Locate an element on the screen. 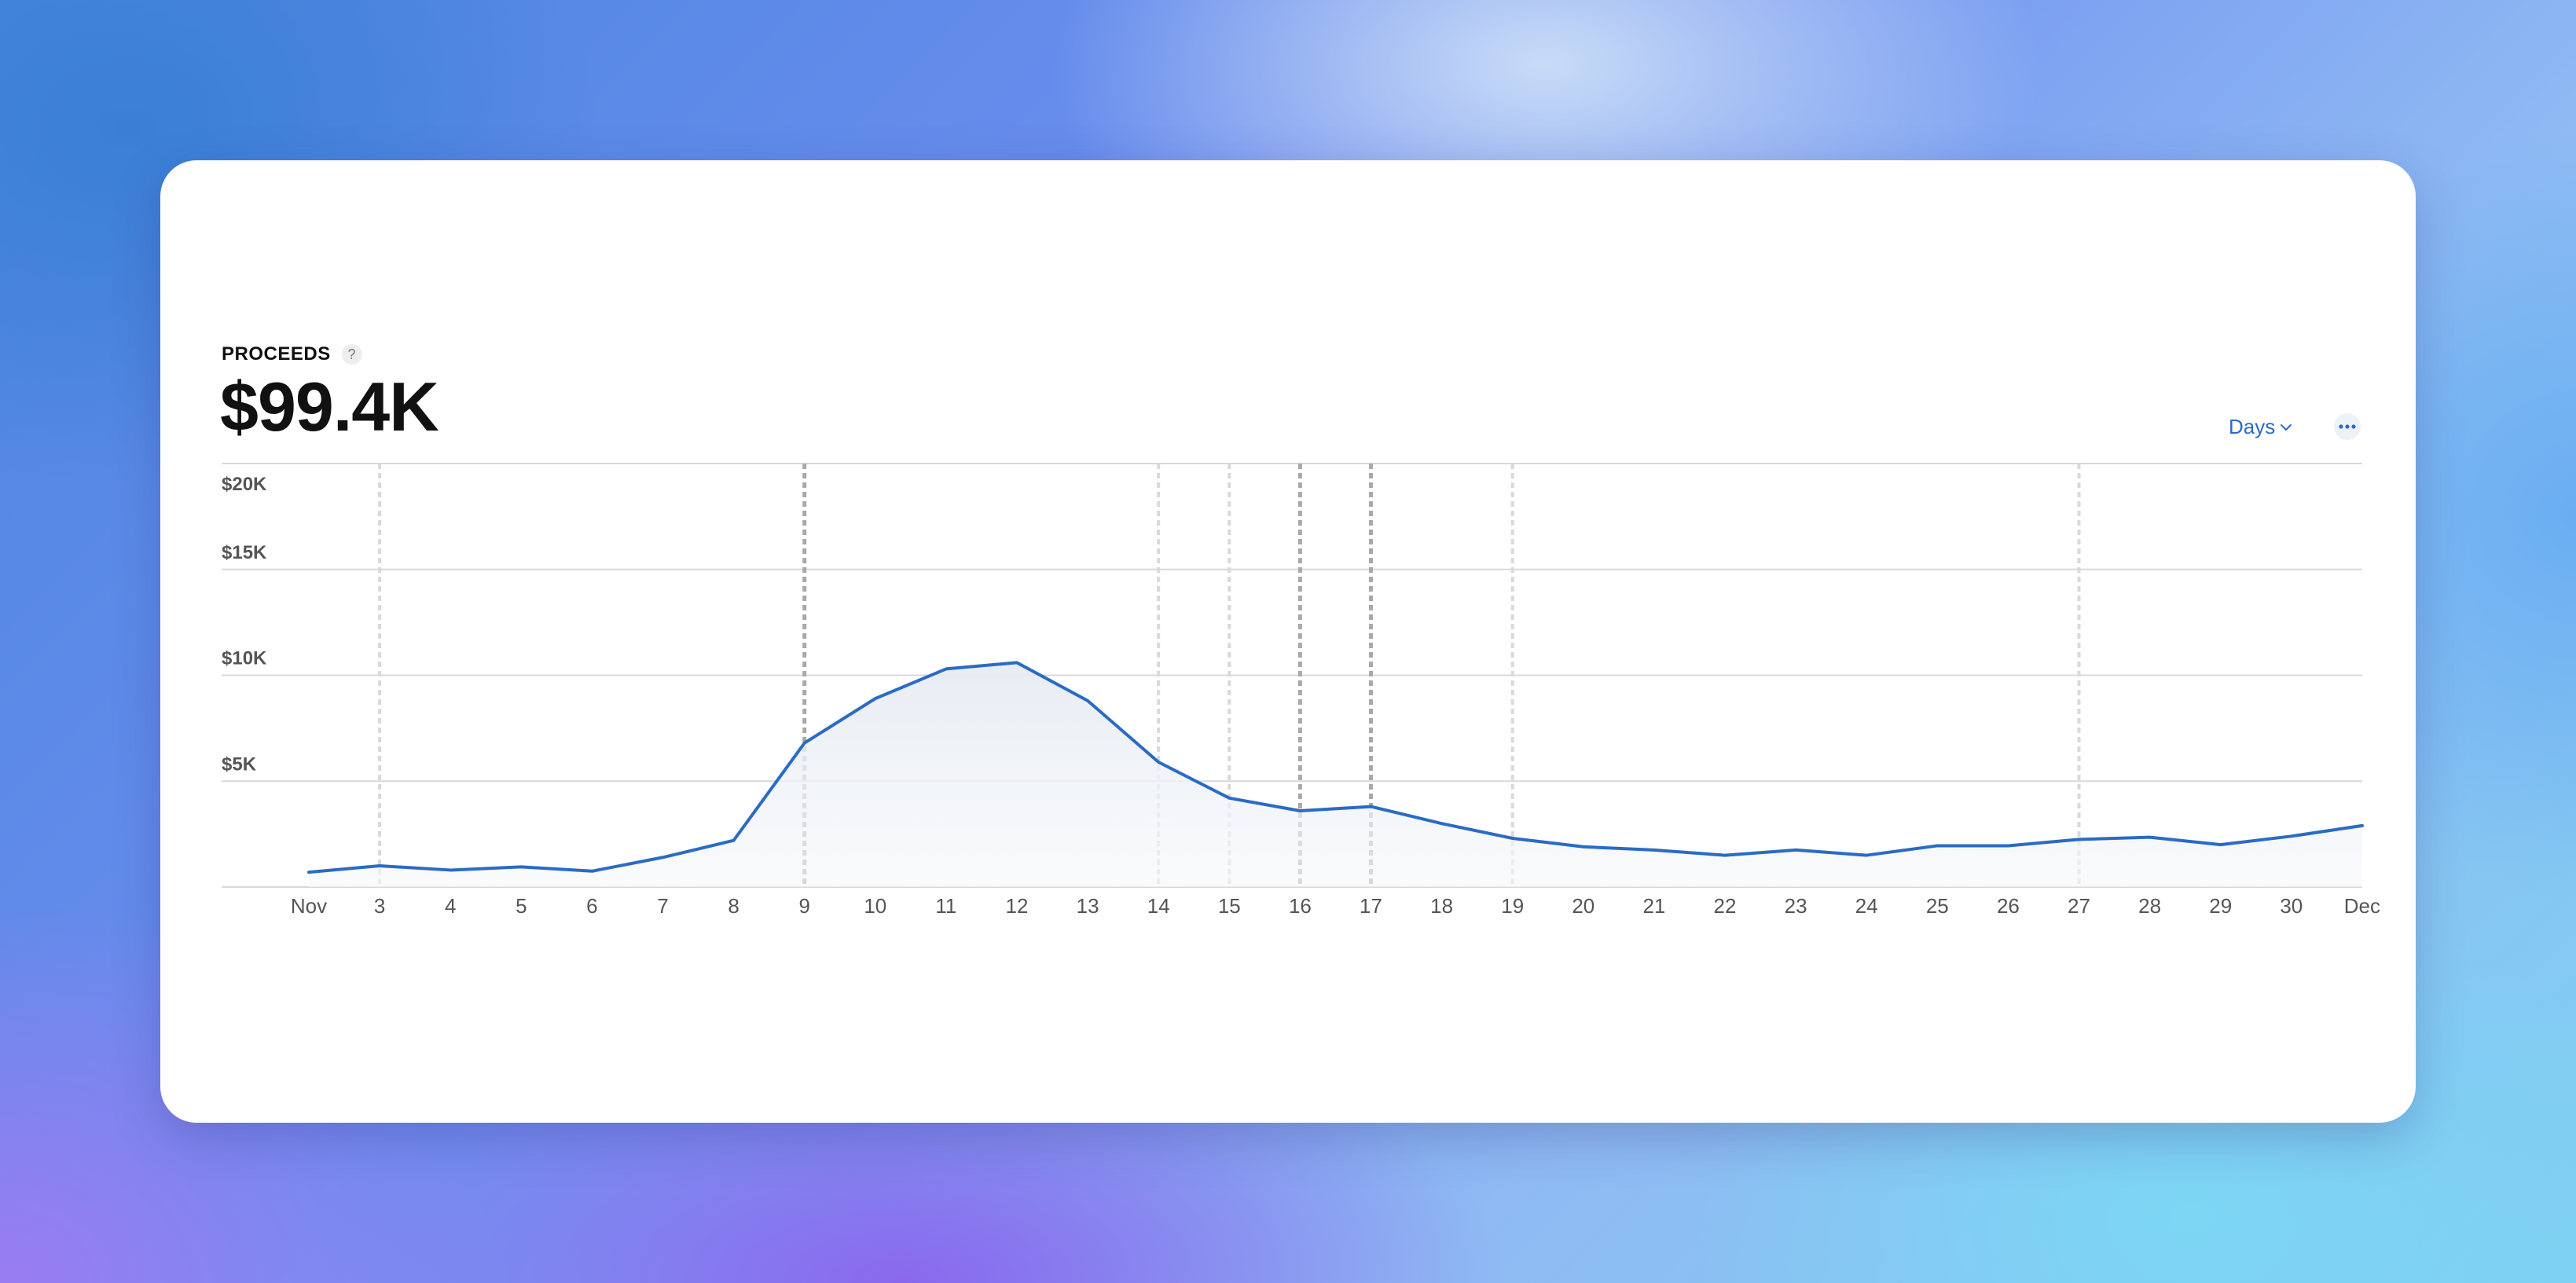 This screenshot has width=2576, height=1283. metric-header: PROCEEDS ? is located at coordinates (292, 354).